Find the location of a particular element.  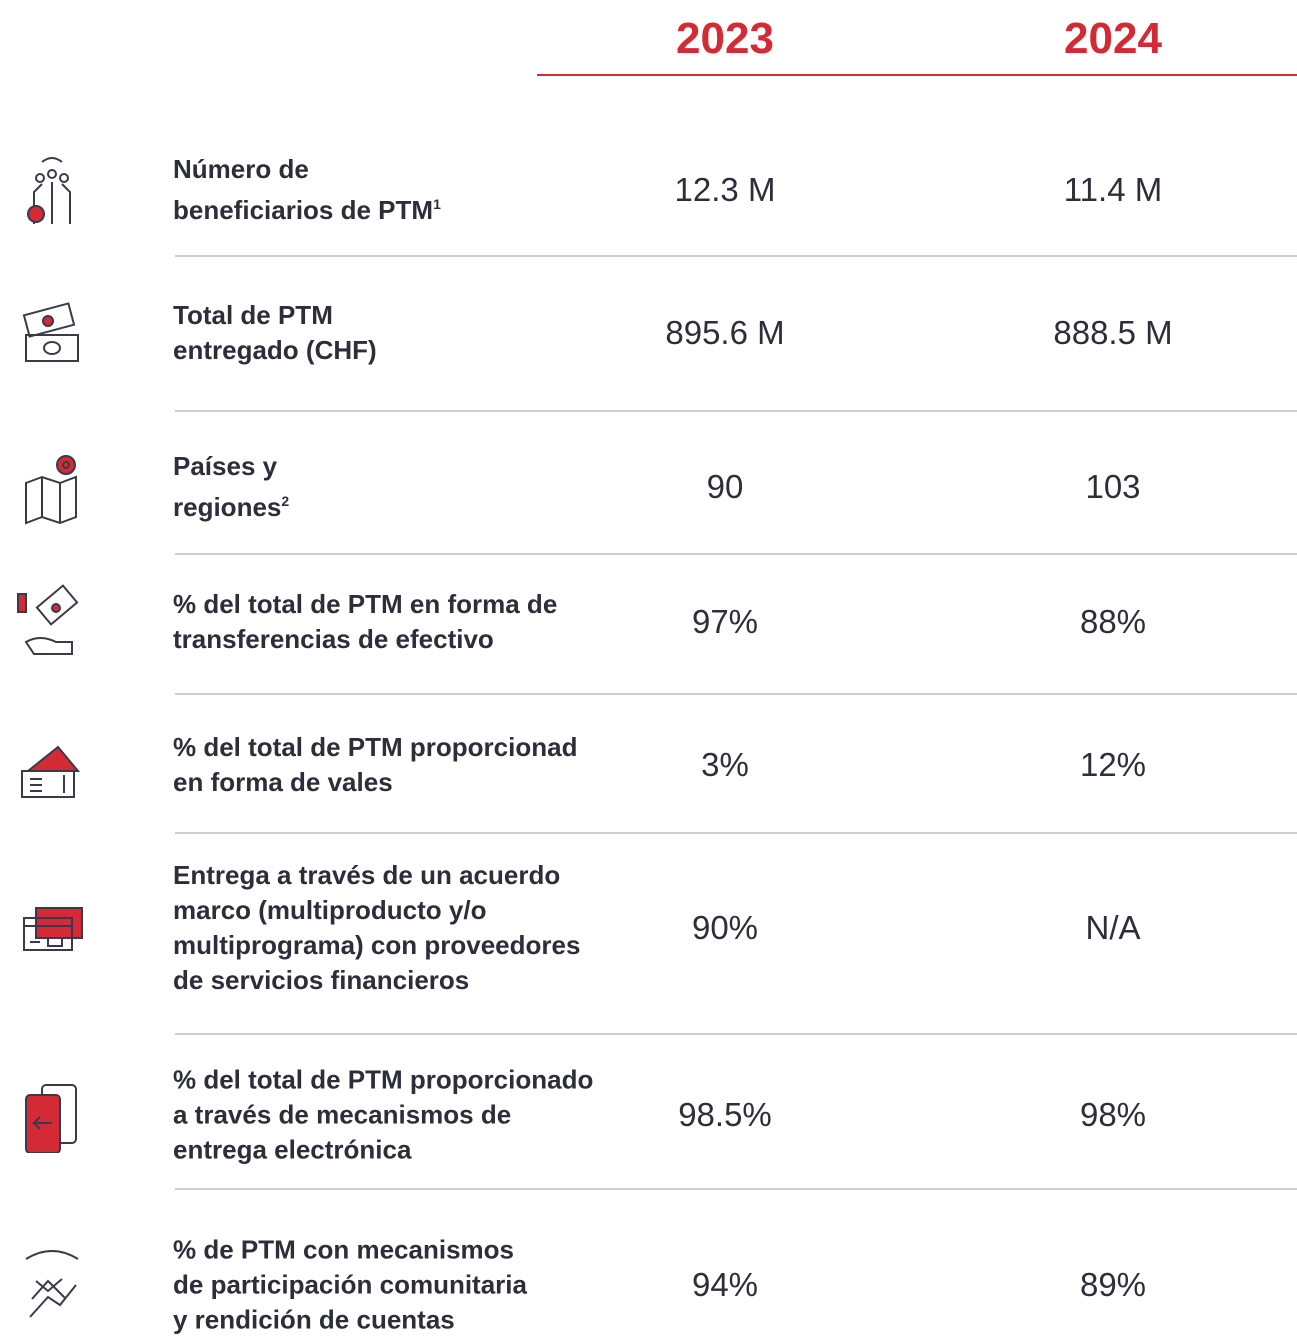

footnote-mark: 1 is located at coordinates (437, 204).